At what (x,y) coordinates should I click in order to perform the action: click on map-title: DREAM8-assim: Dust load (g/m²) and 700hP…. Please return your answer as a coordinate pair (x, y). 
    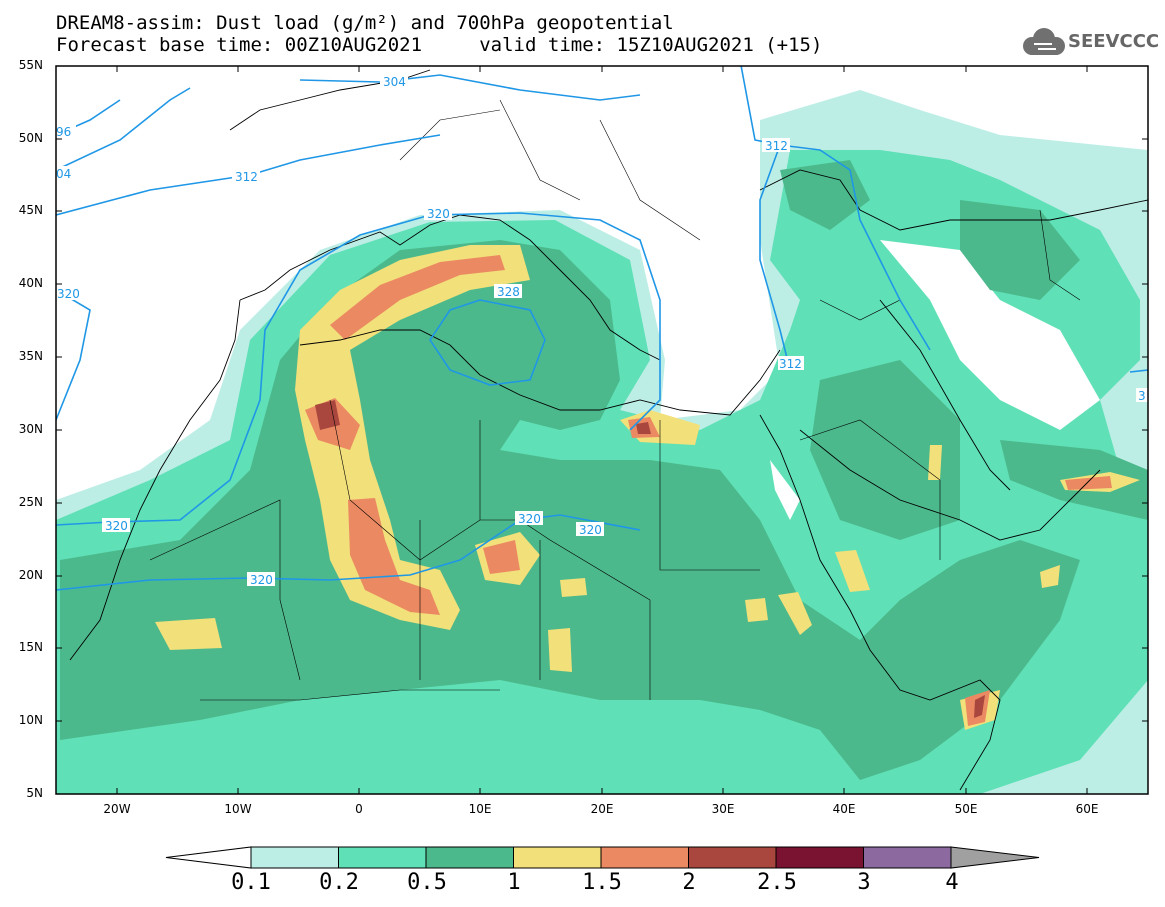
    Looking at the image, I should click on (365, 23).